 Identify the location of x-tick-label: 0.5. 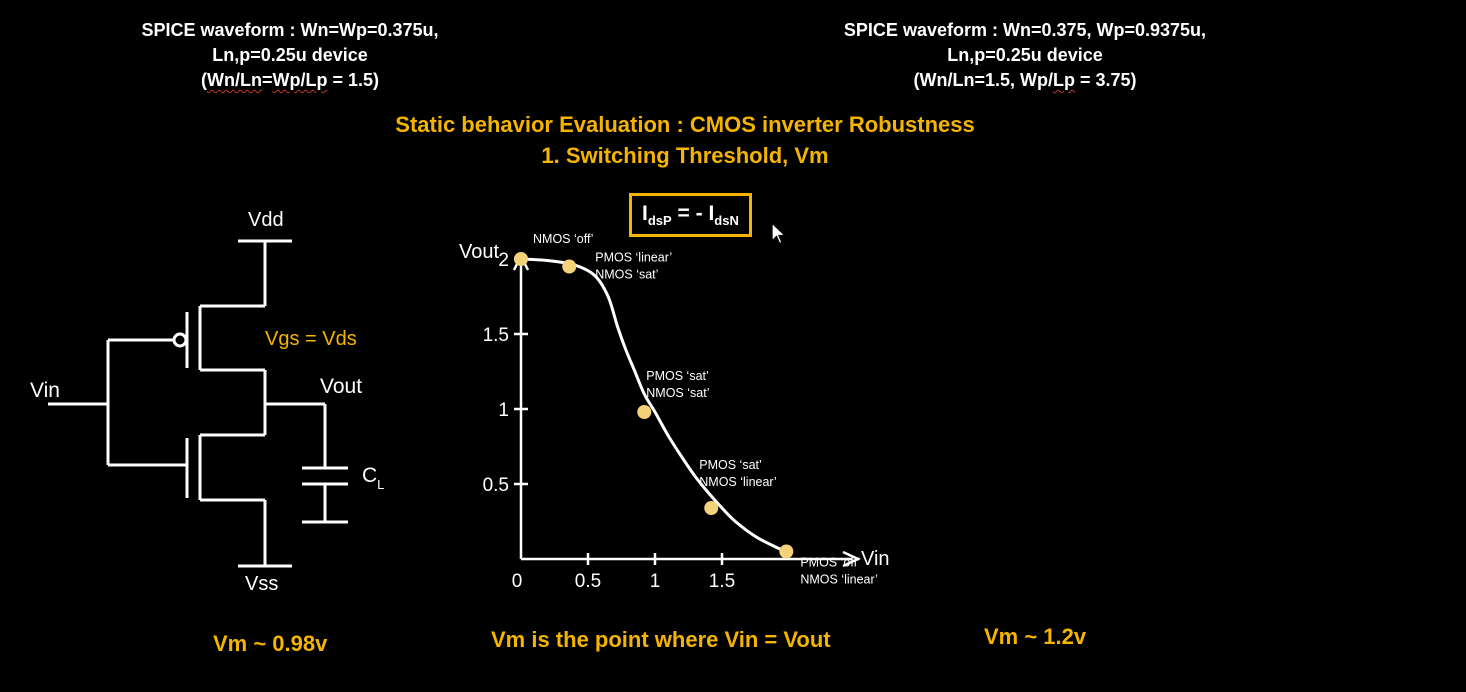
(588, 581).